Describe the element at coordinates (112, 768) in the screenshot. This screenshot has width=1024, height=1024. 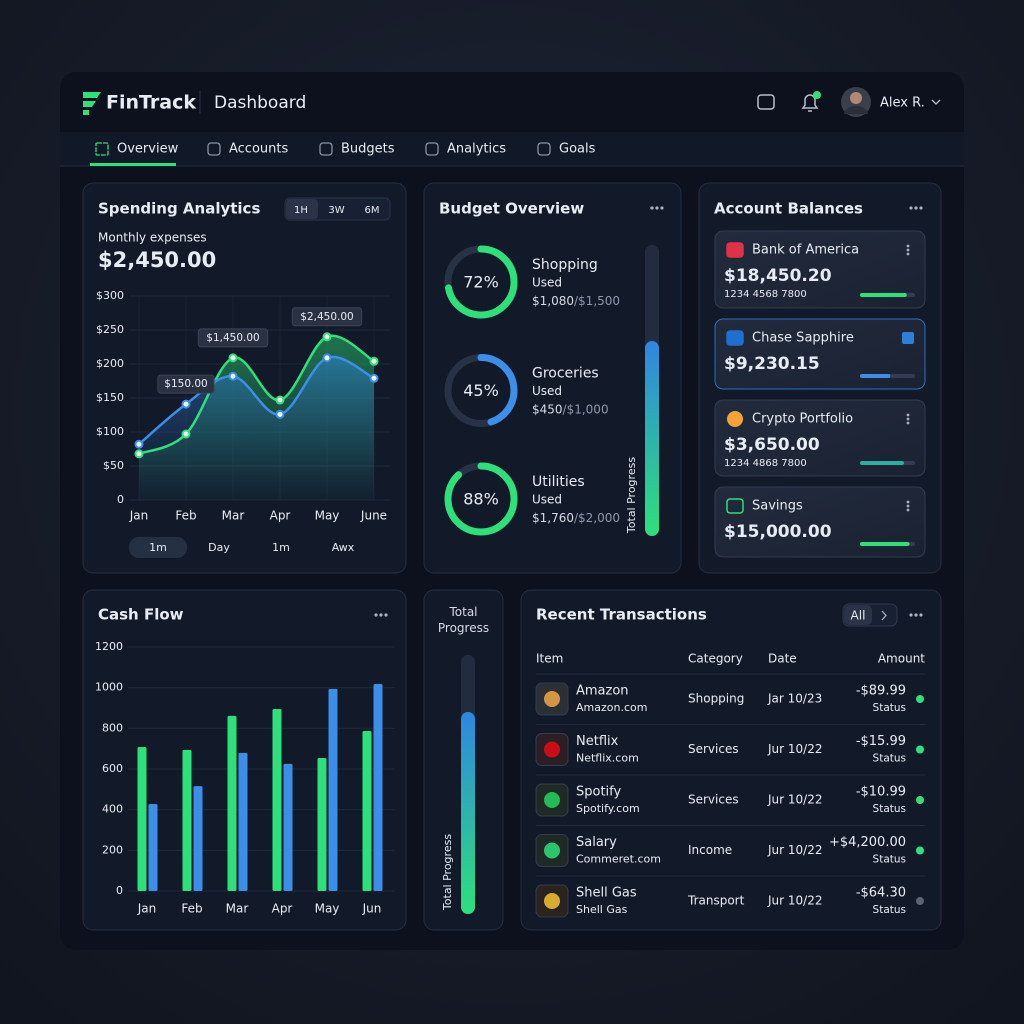
I see `y-tick-label: 600` at that location.